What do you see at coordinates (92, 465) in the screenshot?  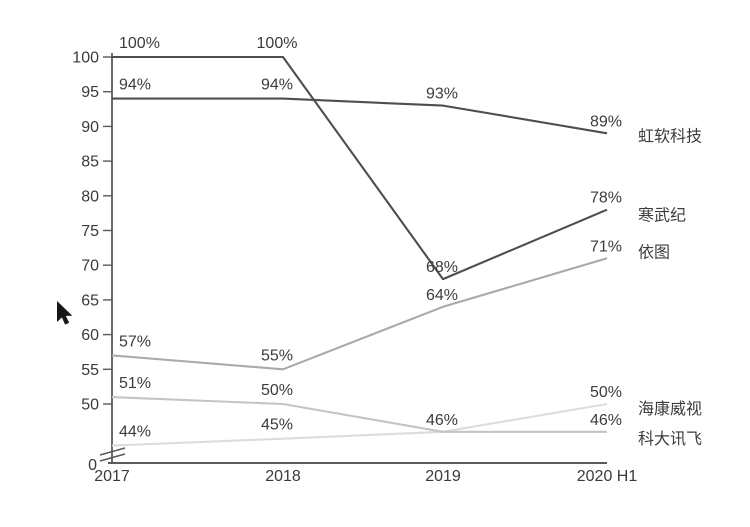 I see `y-zero-label: 0` at bounding box center [92, 465].